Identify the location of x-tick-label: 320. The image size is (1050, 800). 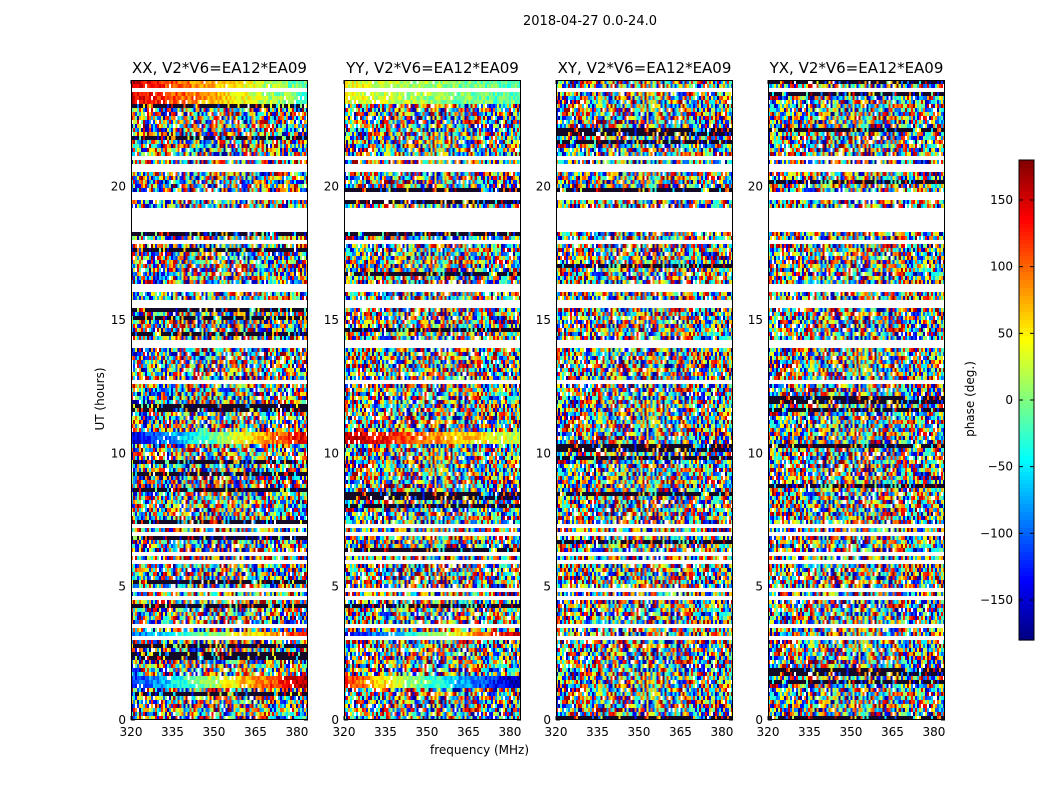
(344, 732).